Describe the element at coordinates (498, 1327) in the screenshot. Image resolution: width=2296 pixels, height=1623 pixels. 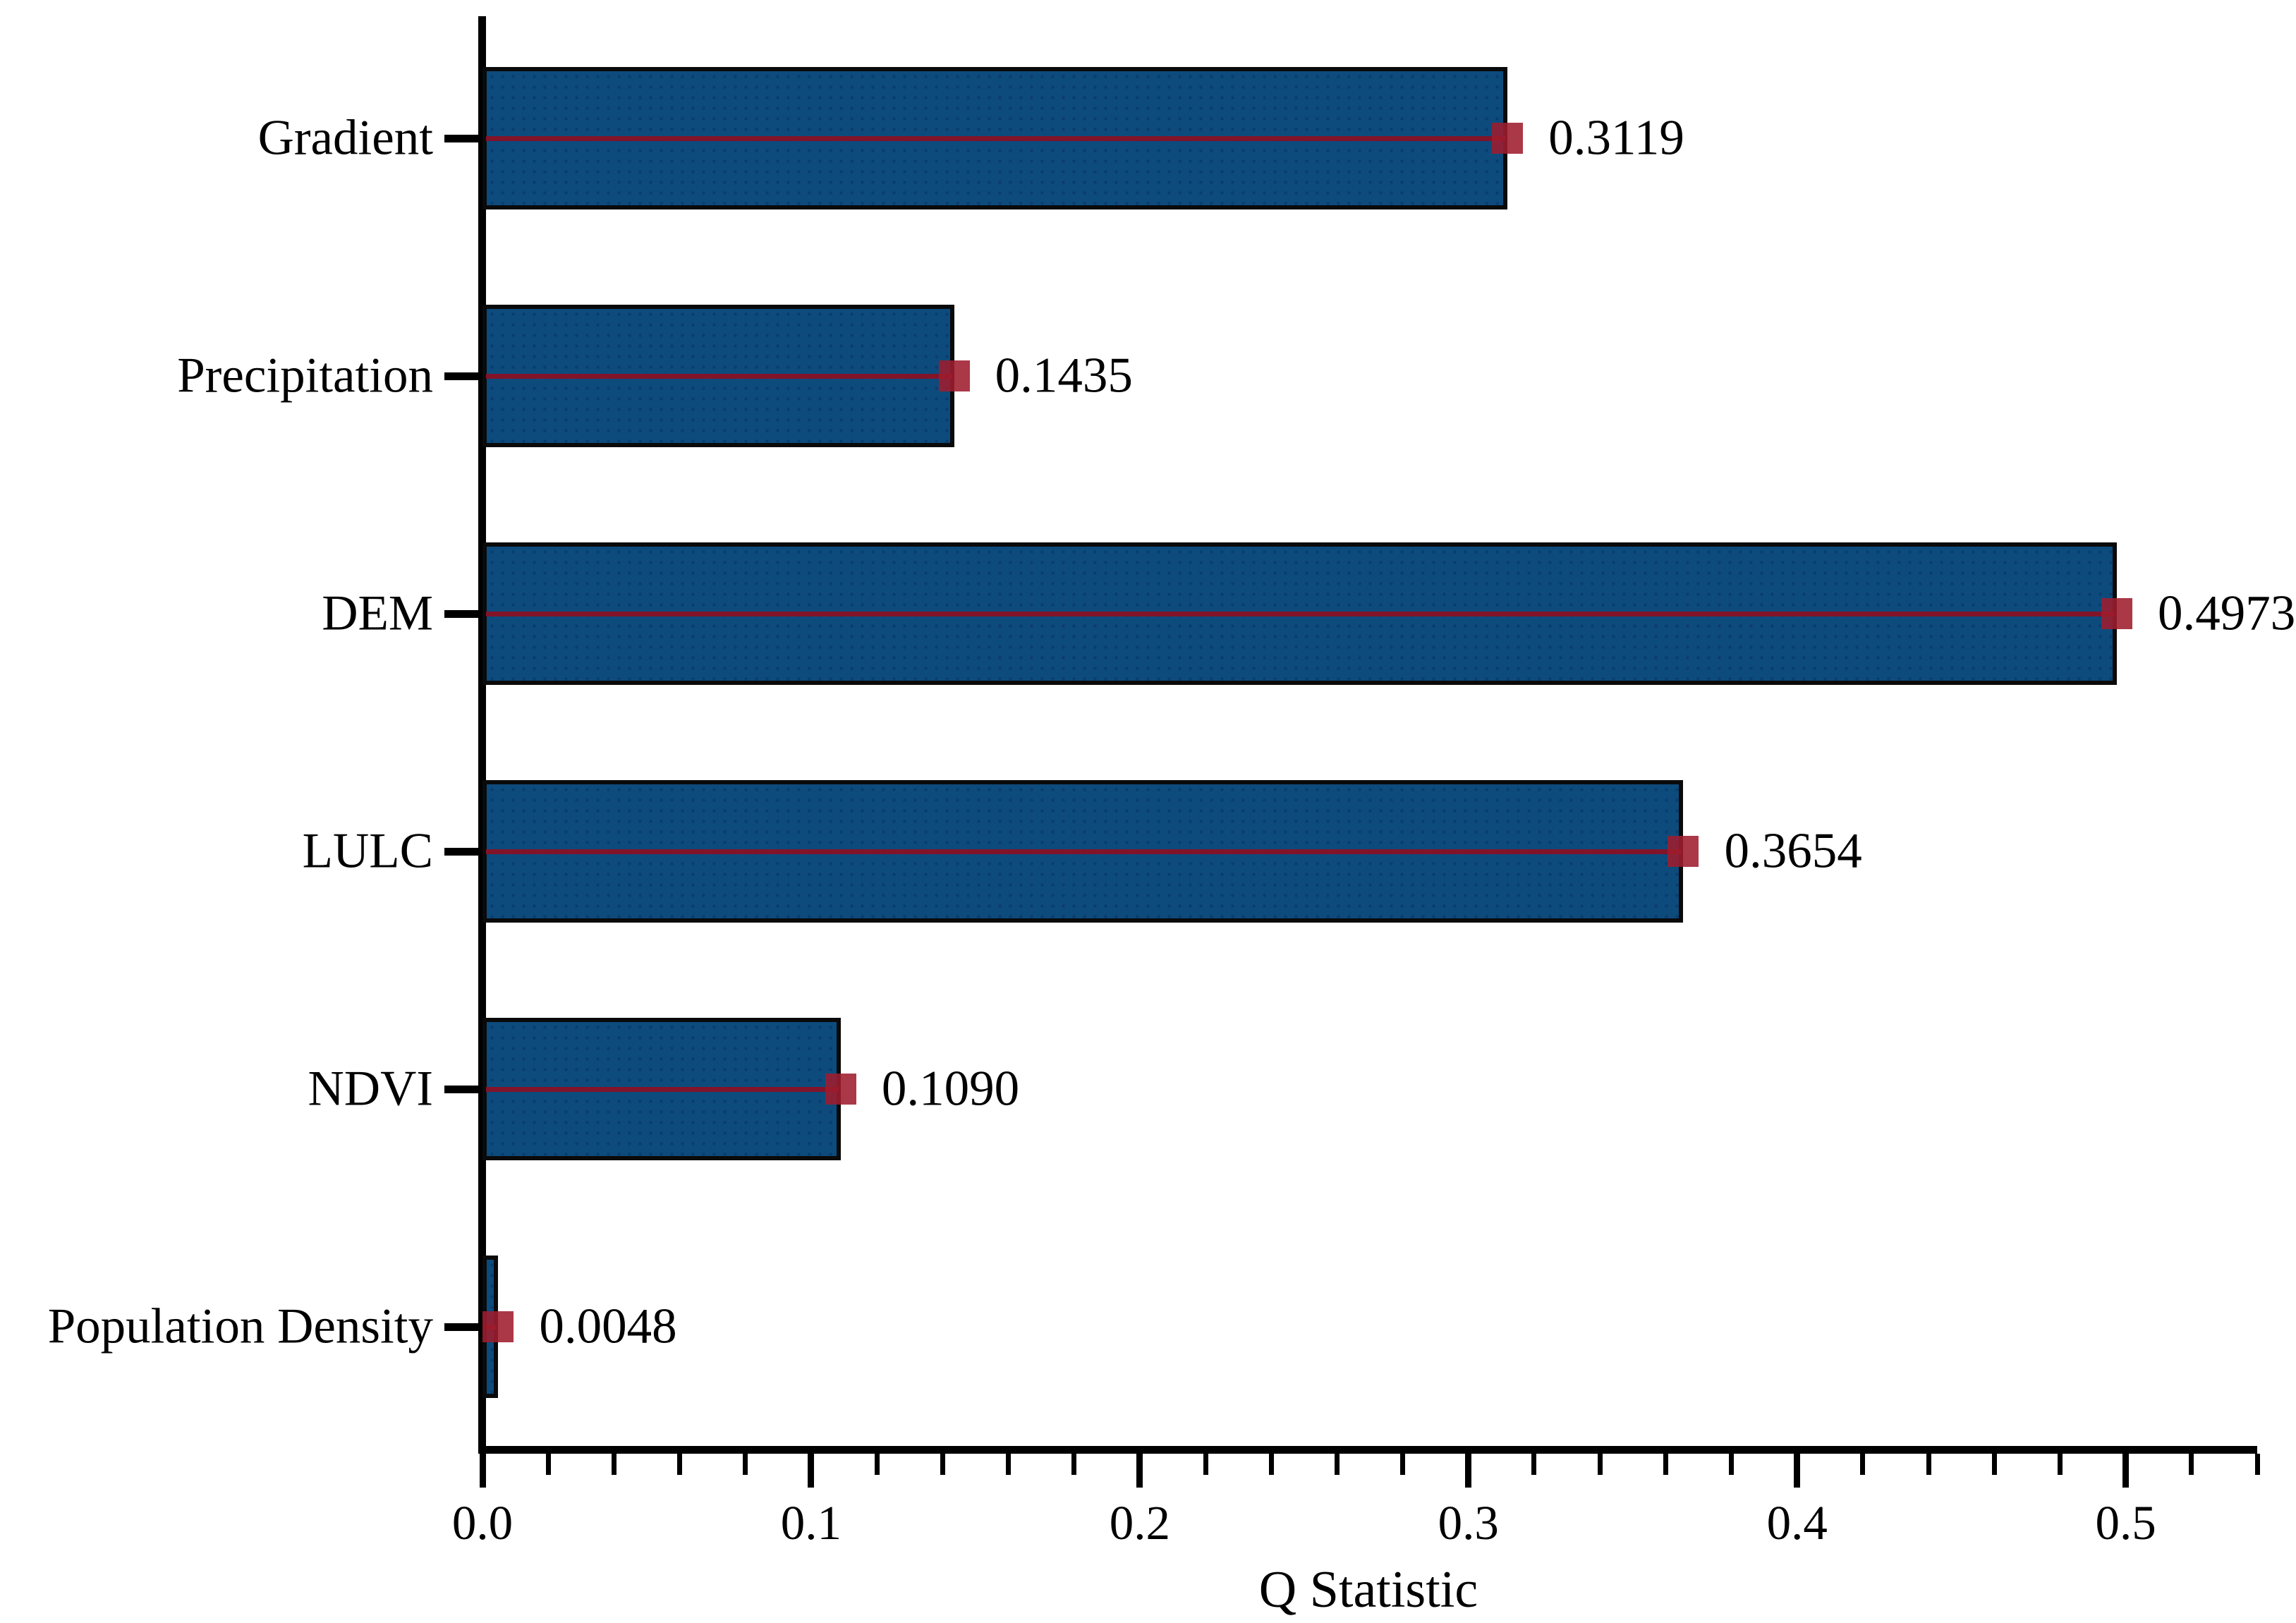
I see `end-marker-population-density` at that location.